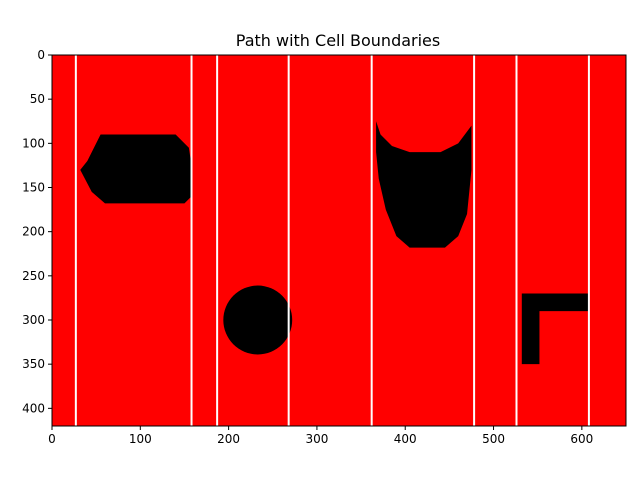 Image resolution: width=640 pixels, height=480 pixels. What do you see at coordinates (338, 40) in the screenshot?
I see `chart-title: Path with Cell Boundaries` at bounding box center [338, 40].